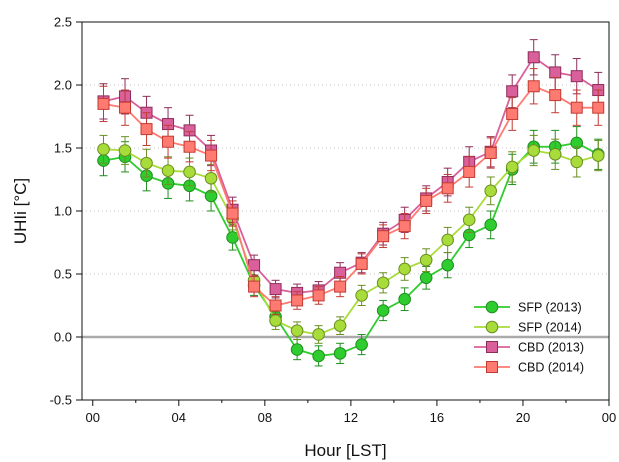 The image size is (619, 462). What do you see at coordinates (523, 417) in the screenshot?
I see `x-tick-label: 20` at bounding box center [523, 417].